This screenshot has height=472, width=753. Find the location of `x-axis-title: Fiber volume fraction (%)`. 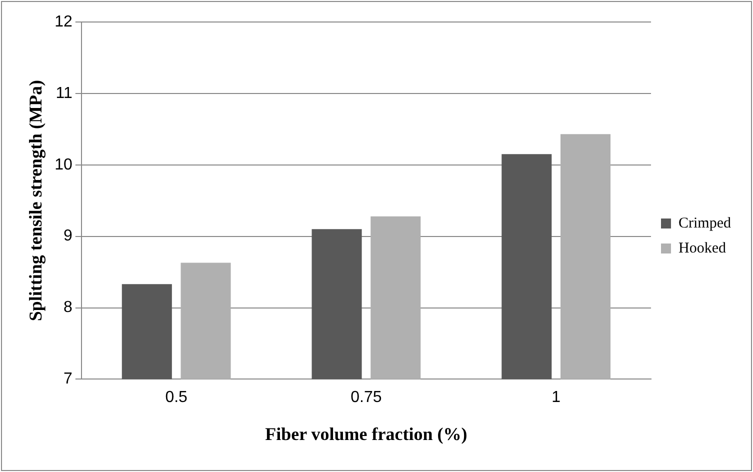

x-axis-title: Fiber volume fraction (%) is located at coordinates (366, 434).